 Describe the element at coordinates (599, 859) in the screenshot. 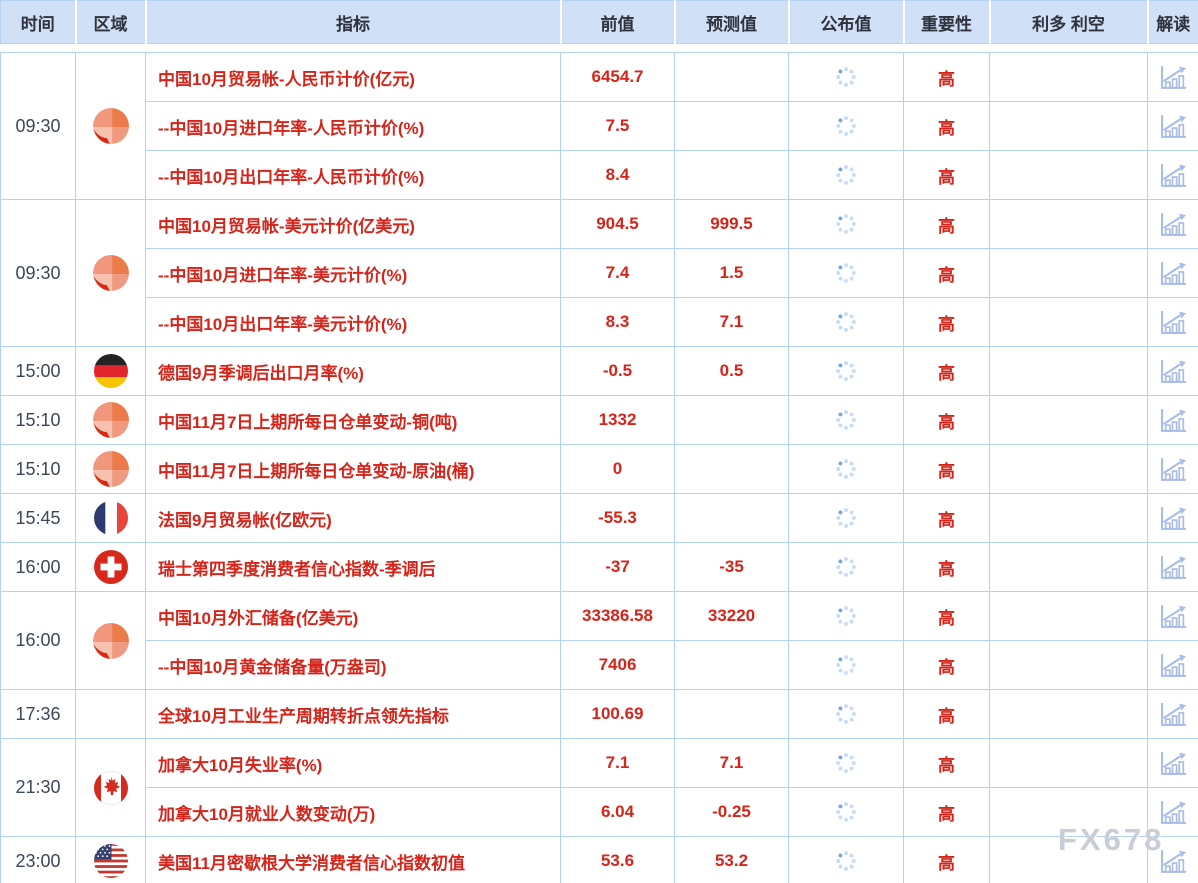

I see `table-row: 23:00 美国11月密歇根大学消费者信心指数初值 53.6 53.2 高` at that location.